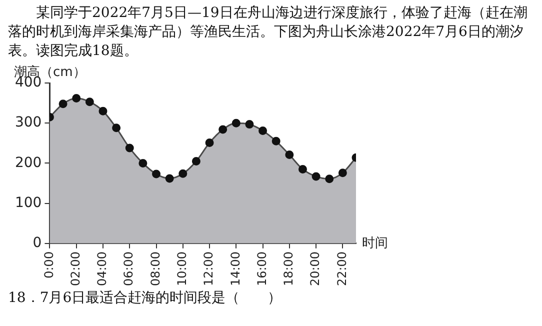 The height and width of the screenshot is (326, 542). What do you see at coordinates (341, 268) in the screenshot?
I see `x-tick-label: 22:00` at bounding box center [341, 268].